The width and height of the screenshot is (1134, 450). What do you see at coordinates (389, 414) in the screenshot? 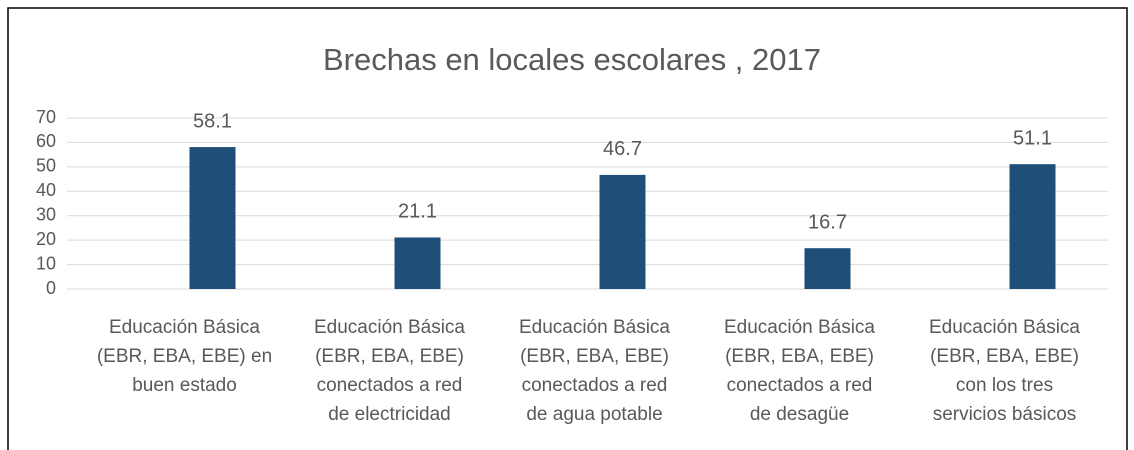
I see `x-tick-label: de electricidad` at bounding box center [389, 414].